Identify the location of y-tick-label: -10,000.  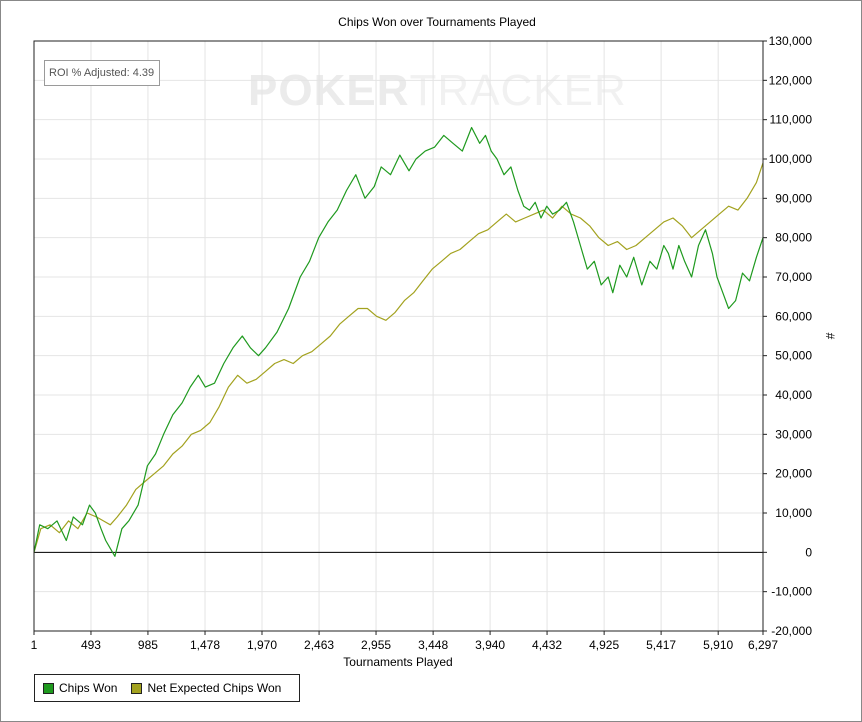
(791, 592).